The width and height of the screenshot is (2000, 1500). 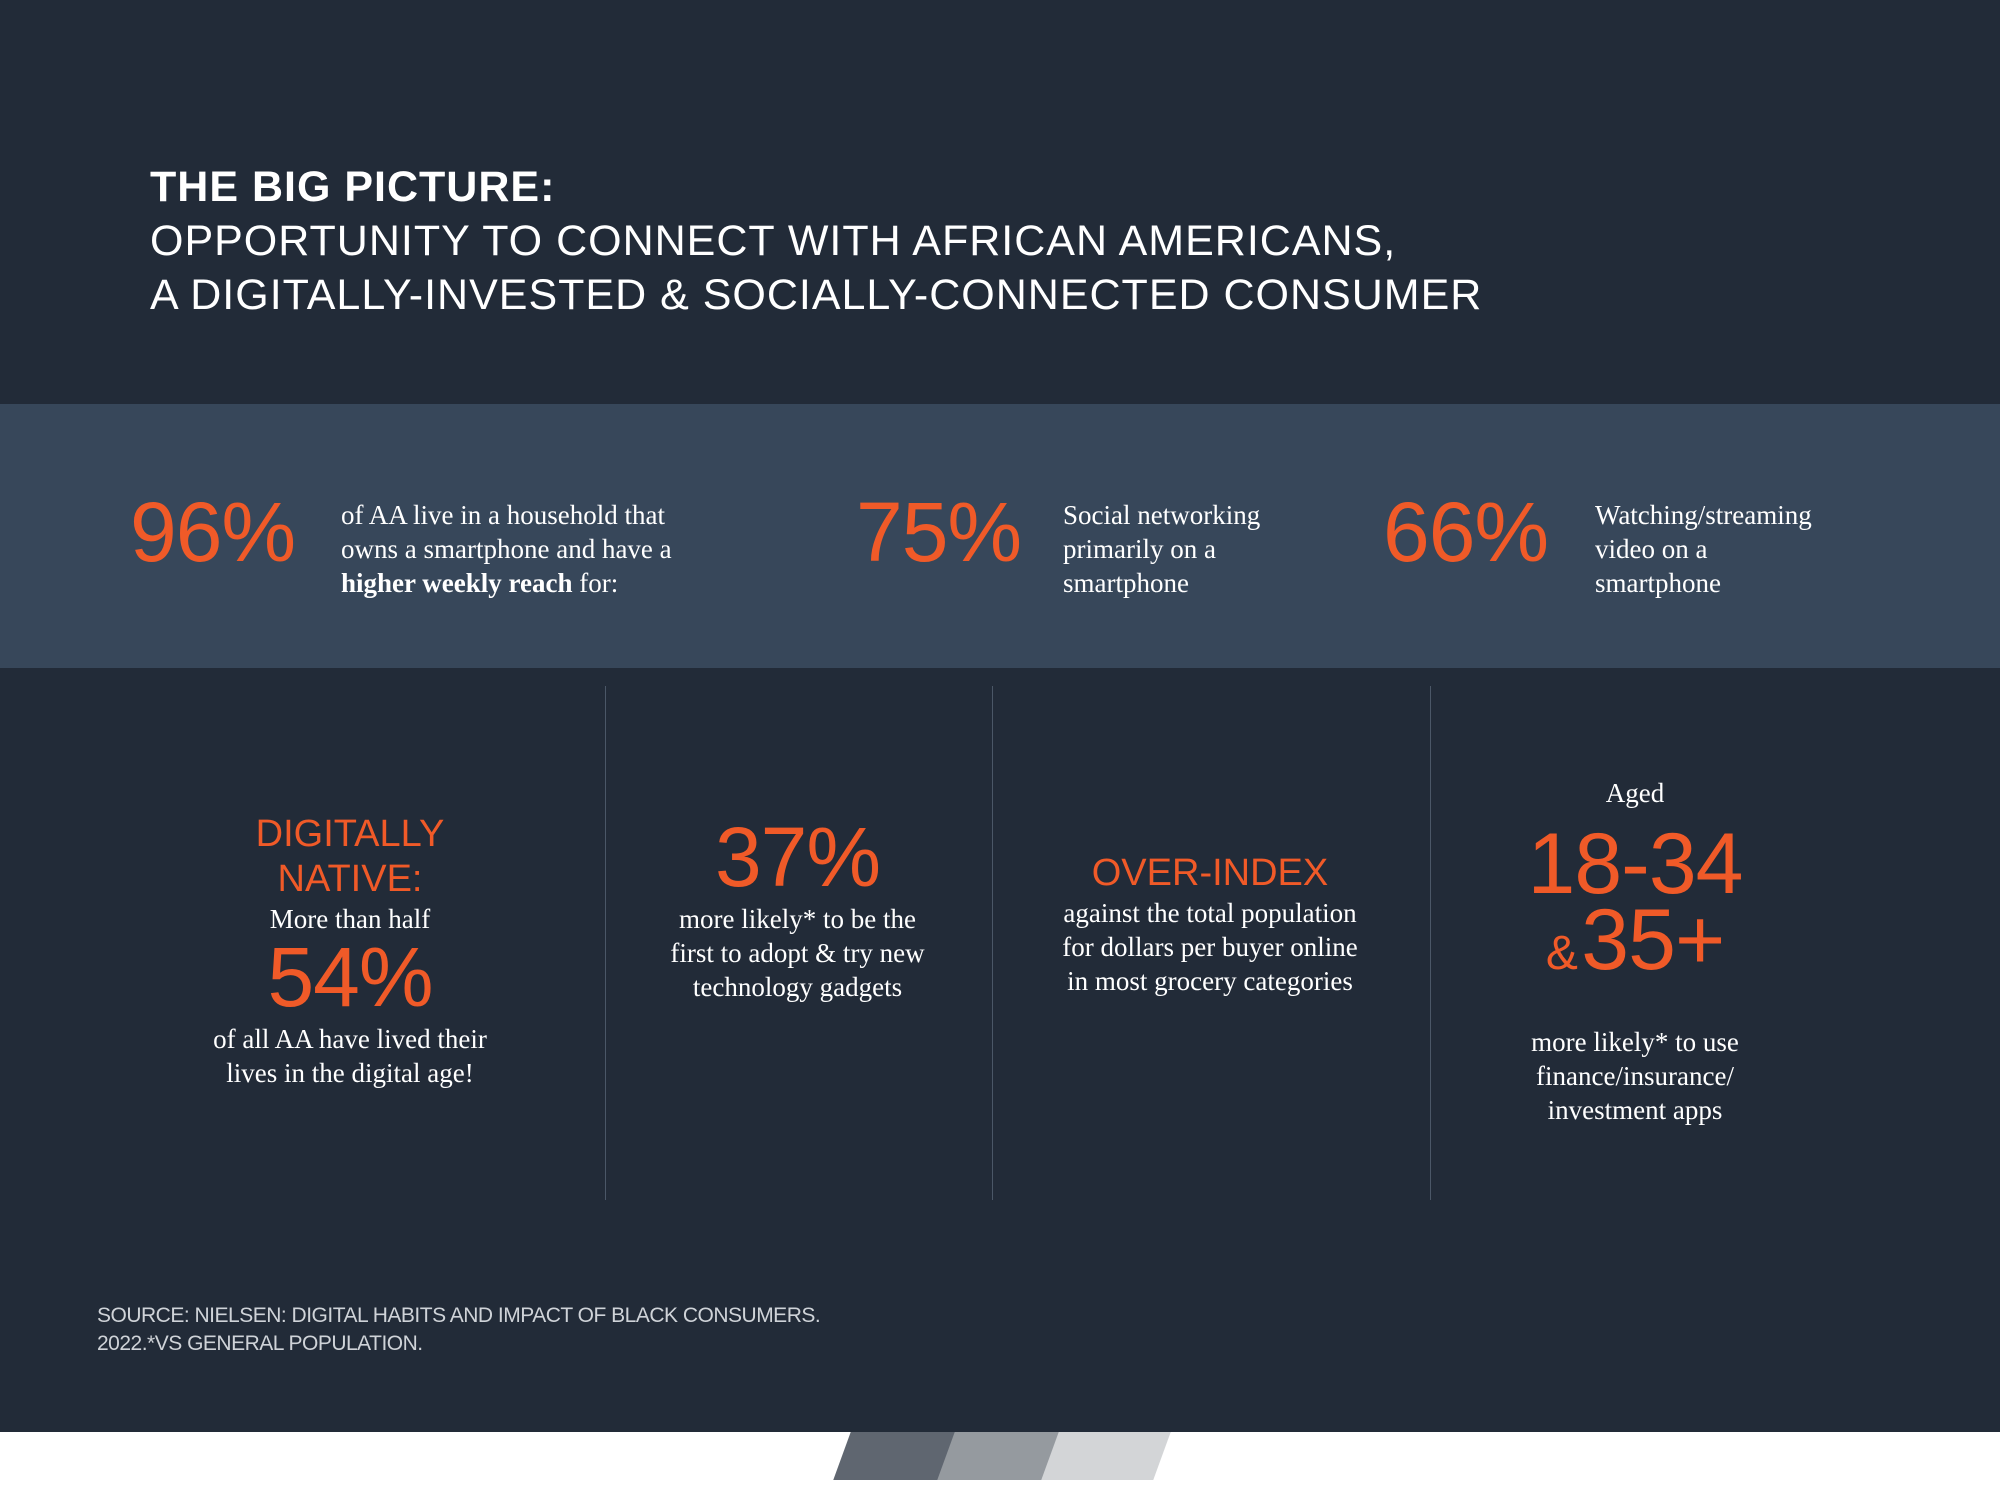 What do you see at coordinates (350, 977) in the screenshot?
I see `value: 54%` at bounding box center [350, 977].